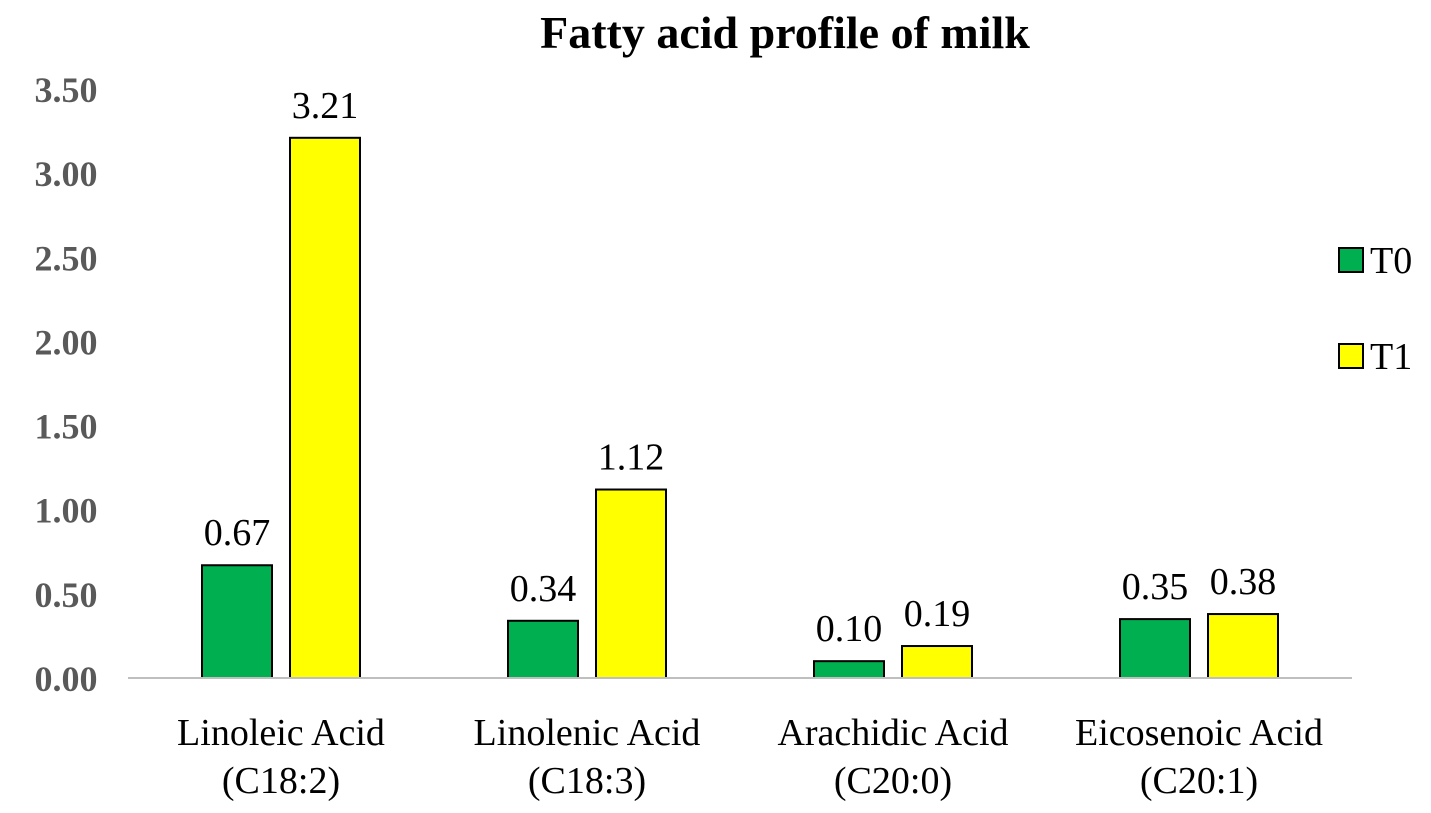  What do you see at coordinates (892, 733) in the screenshot?
I see `x-tick-label-line: Arachidic Acid` at bounding box center [892, 733].